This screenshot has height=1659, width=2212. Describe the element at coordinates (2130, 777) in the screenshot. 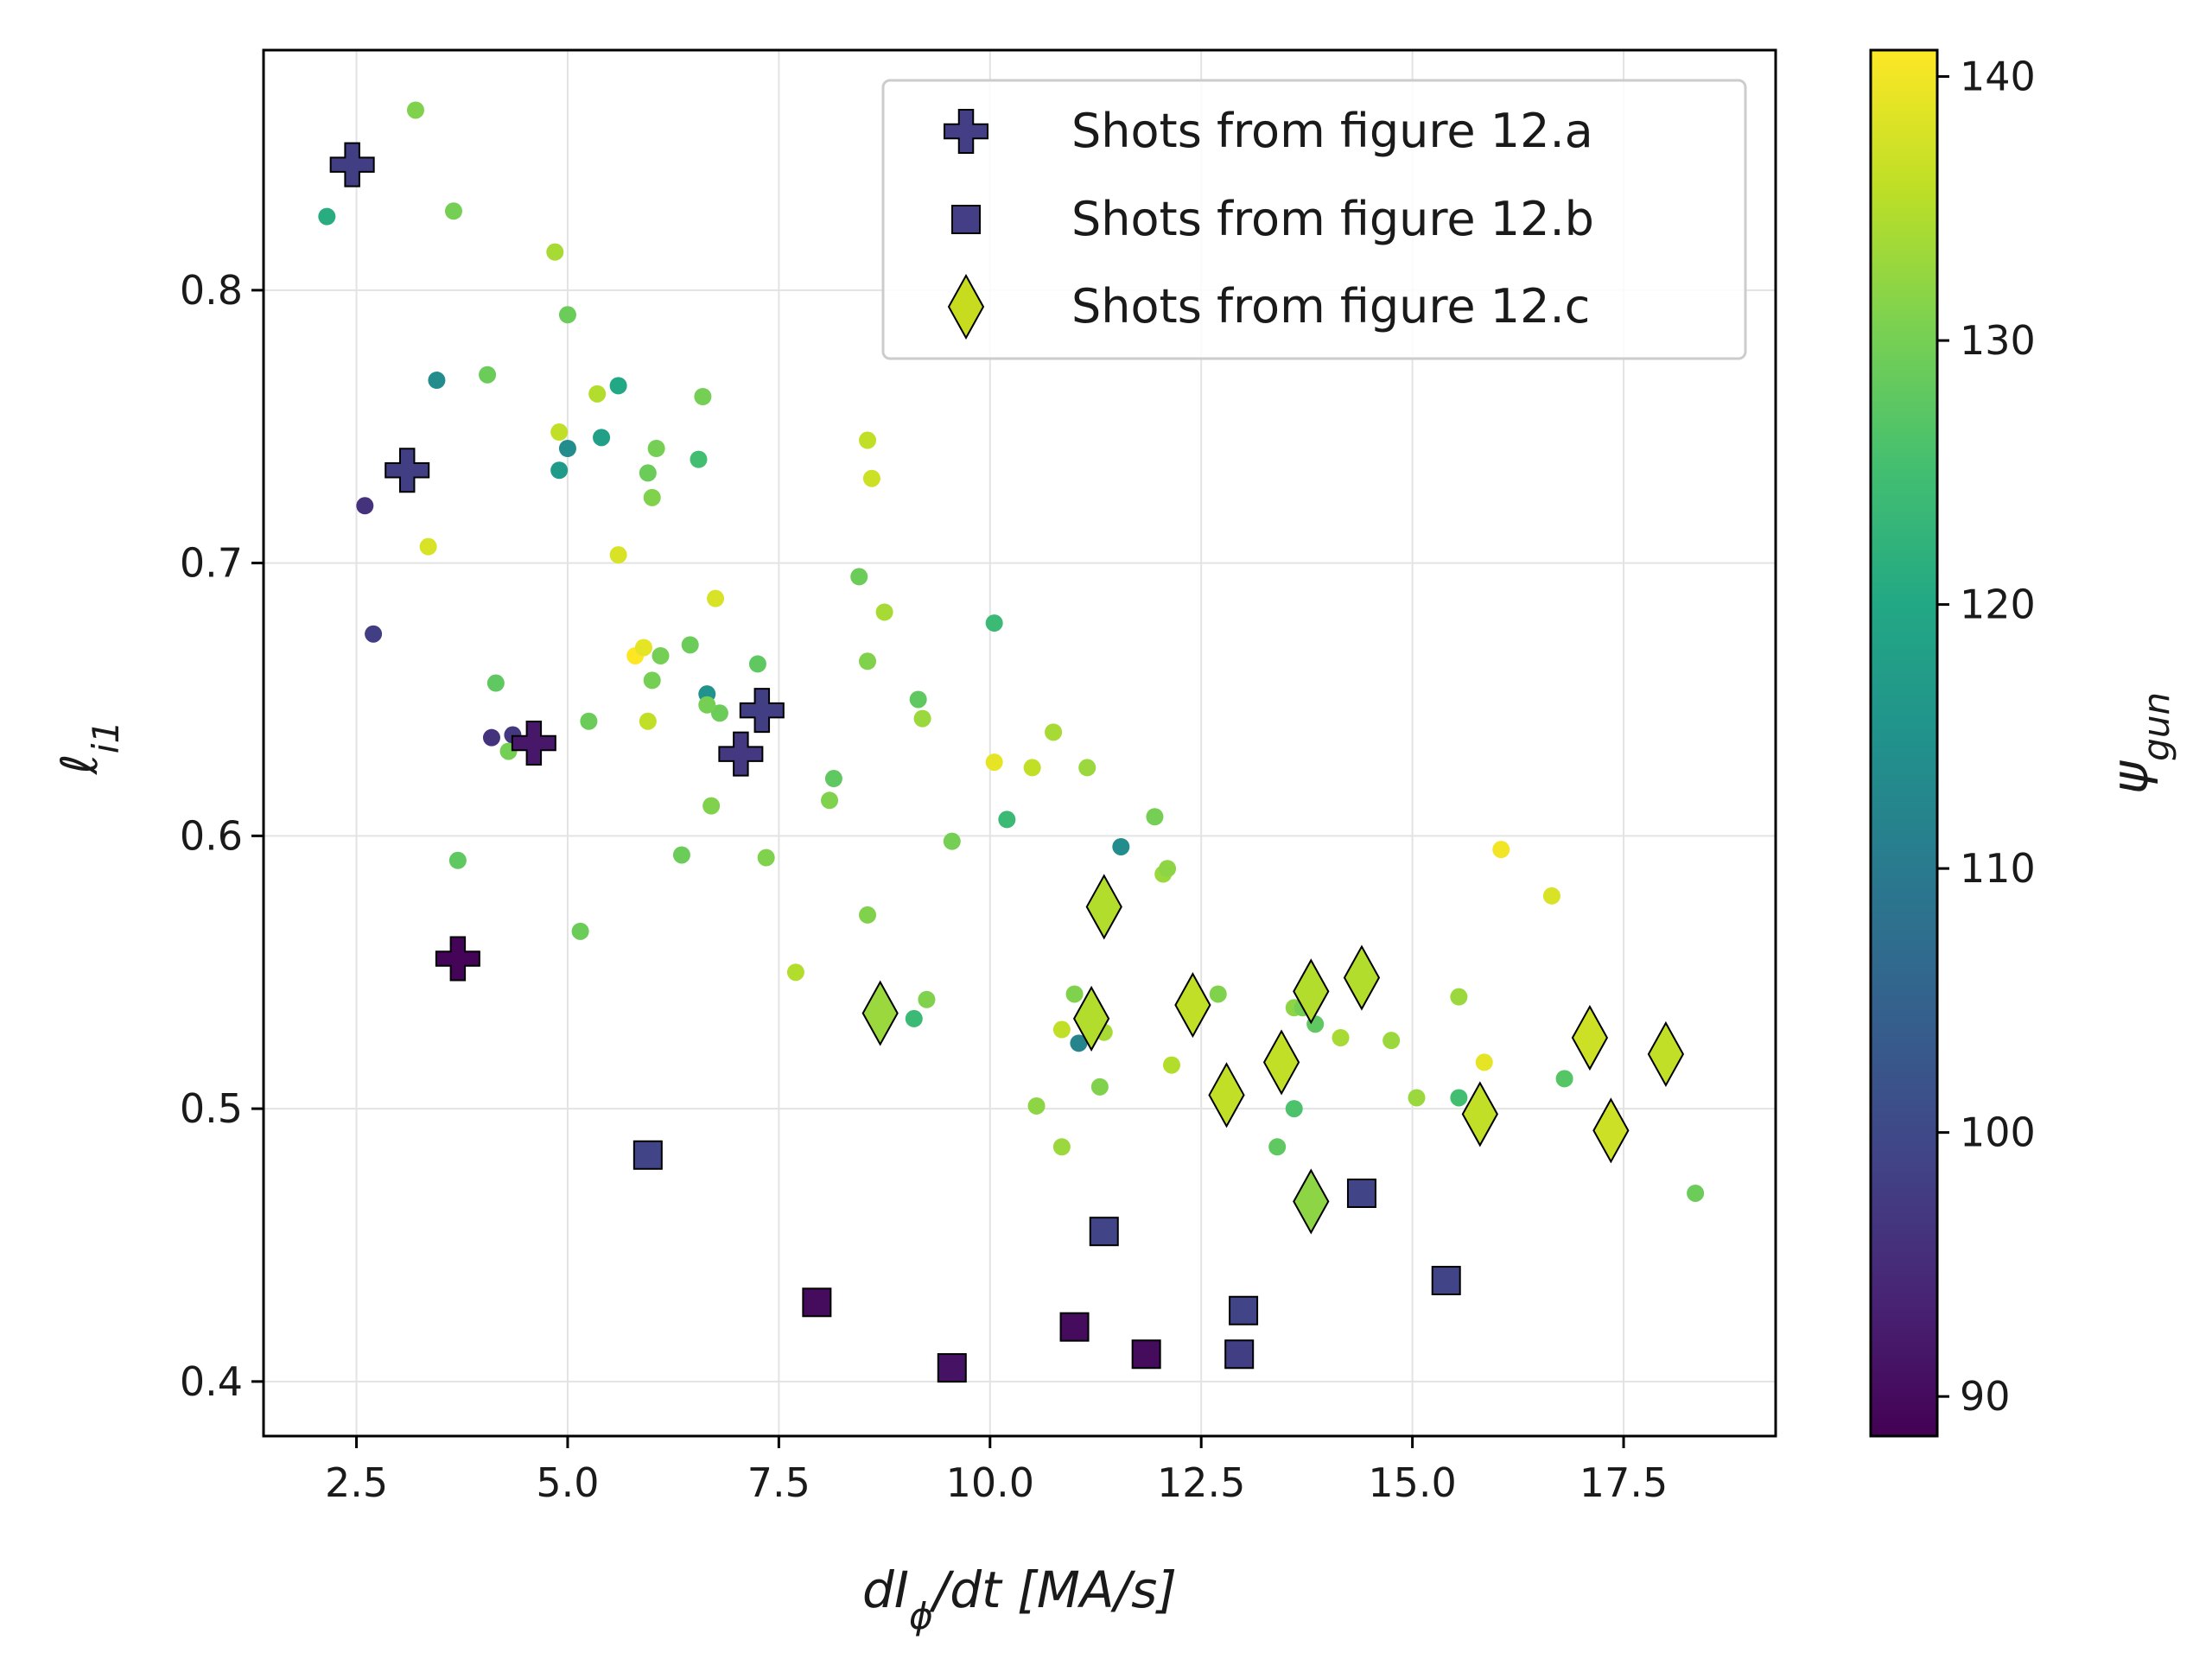

I see `colorbar-label-main: ψ` at that location.